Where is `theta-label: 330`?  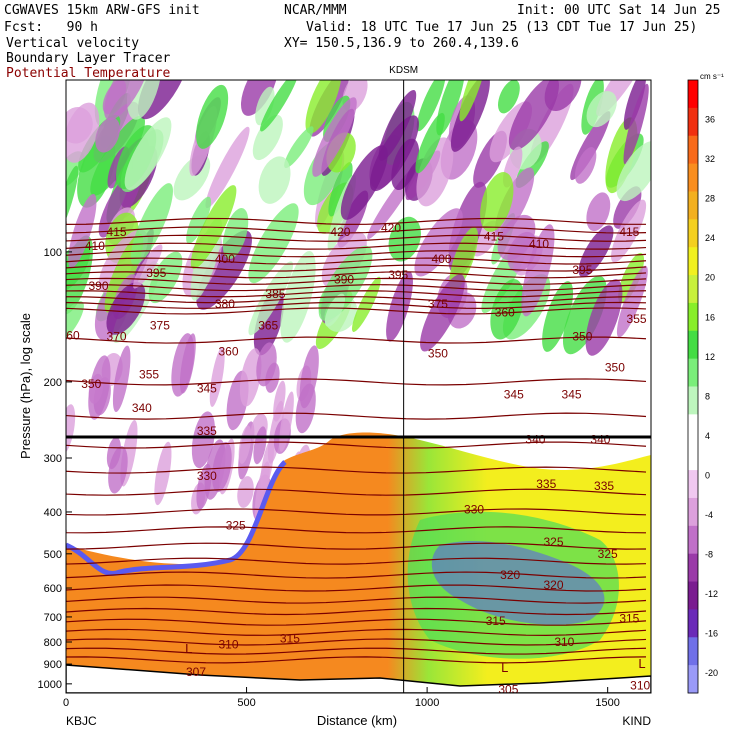
theta-label: 330 is located at coordinates (474, 510).